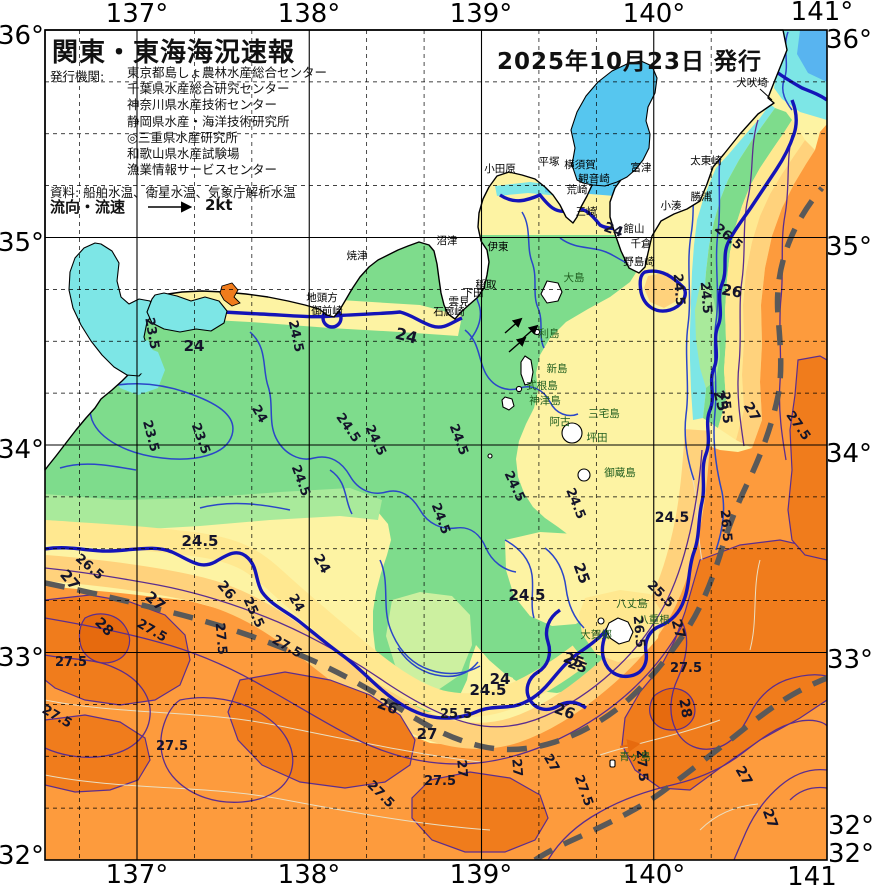 The height and width of the screenshot is (888, 873). What do you see at coordinates (572, 433) in the screenshot?
I see `island-miyakejima` at bounding box center [572, 433].